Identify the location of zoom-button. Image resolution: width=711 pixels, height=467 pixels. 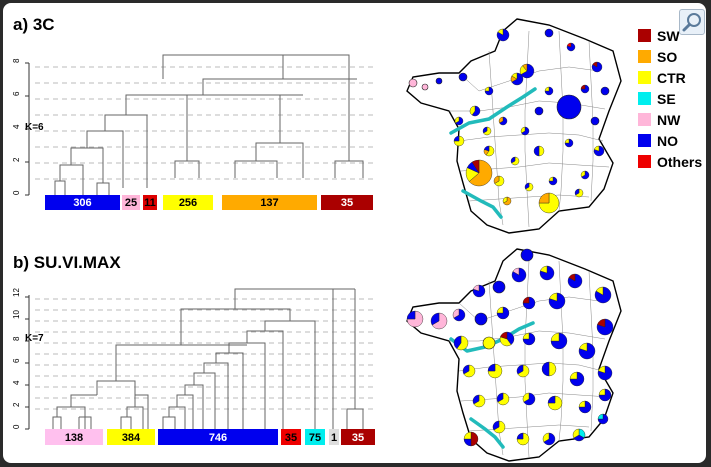
(692, 22).